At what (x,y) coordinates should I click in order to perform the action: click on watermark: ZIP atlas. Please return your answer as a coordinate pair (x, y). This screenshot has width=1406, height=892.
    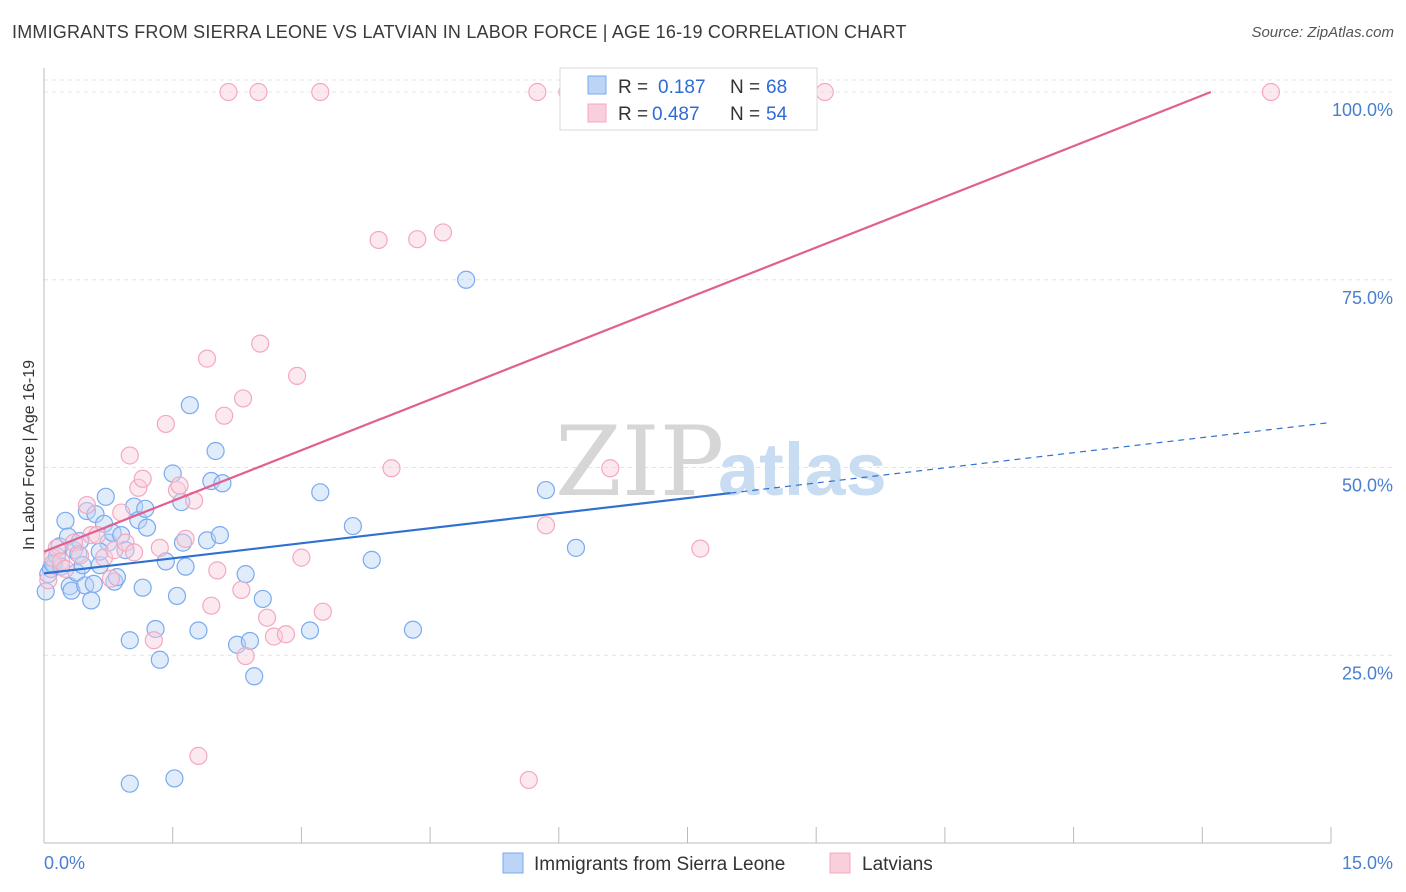
    Looking at the image, I should click on (721, 462).